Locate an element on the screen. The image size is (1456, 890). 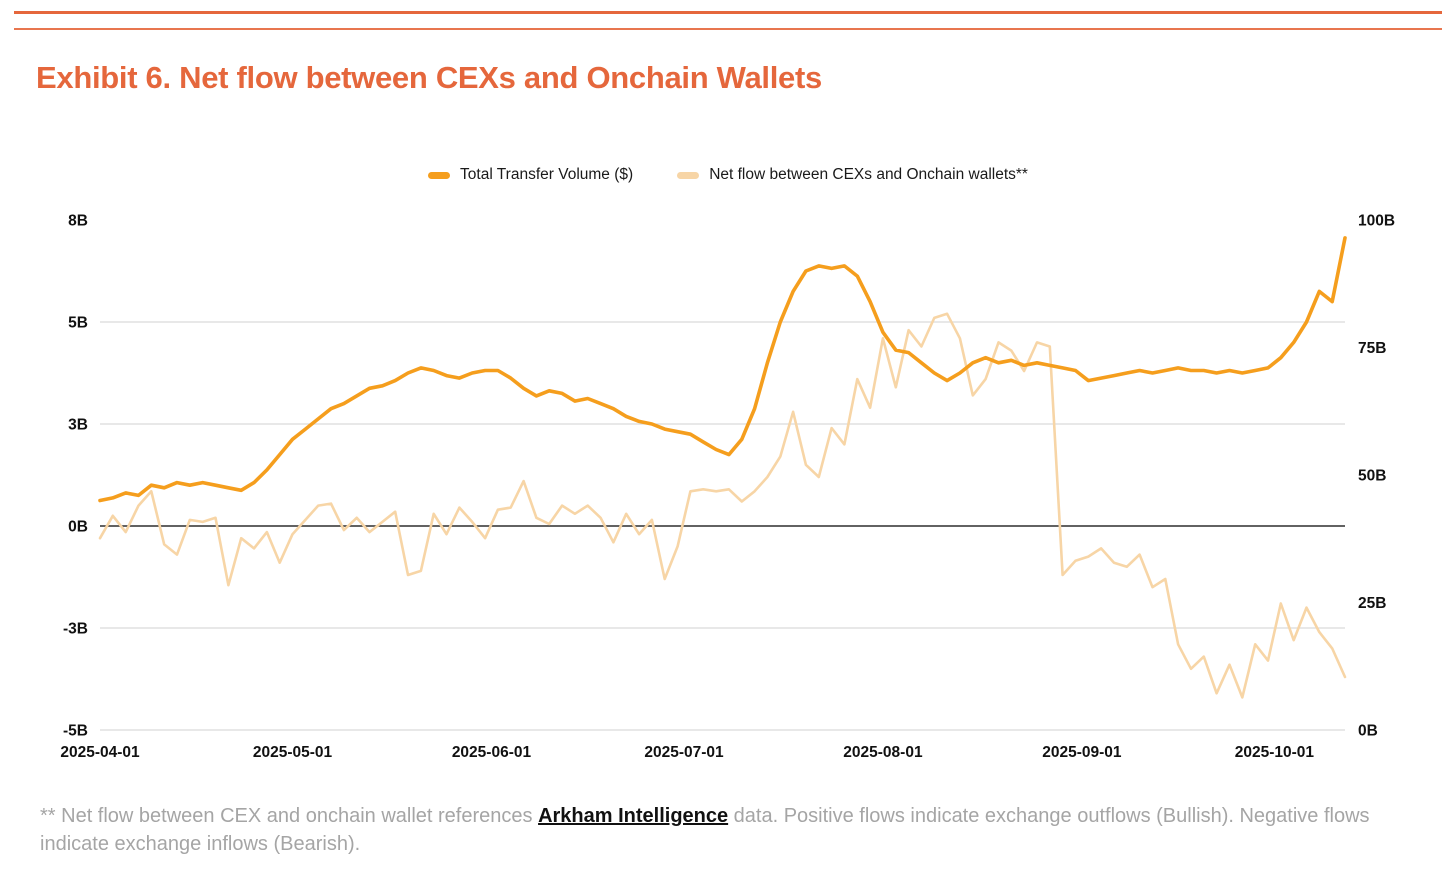
legend-label-total-transfer-volume: Total Transfer Volume ($) is located at coordinates (547, 174).